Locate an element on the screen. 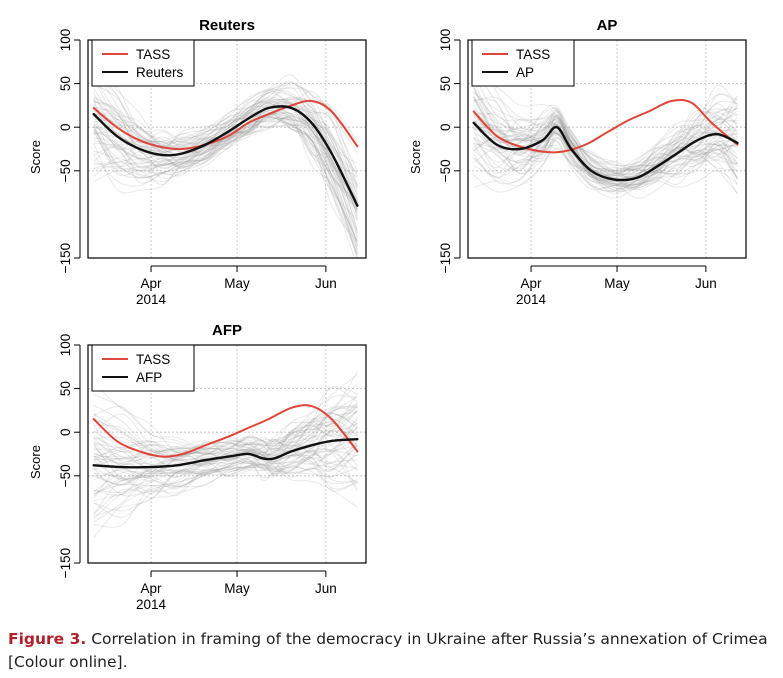 This screenshot has width=783, height=678. panel-title: AP is located at coordinates (607, 25).